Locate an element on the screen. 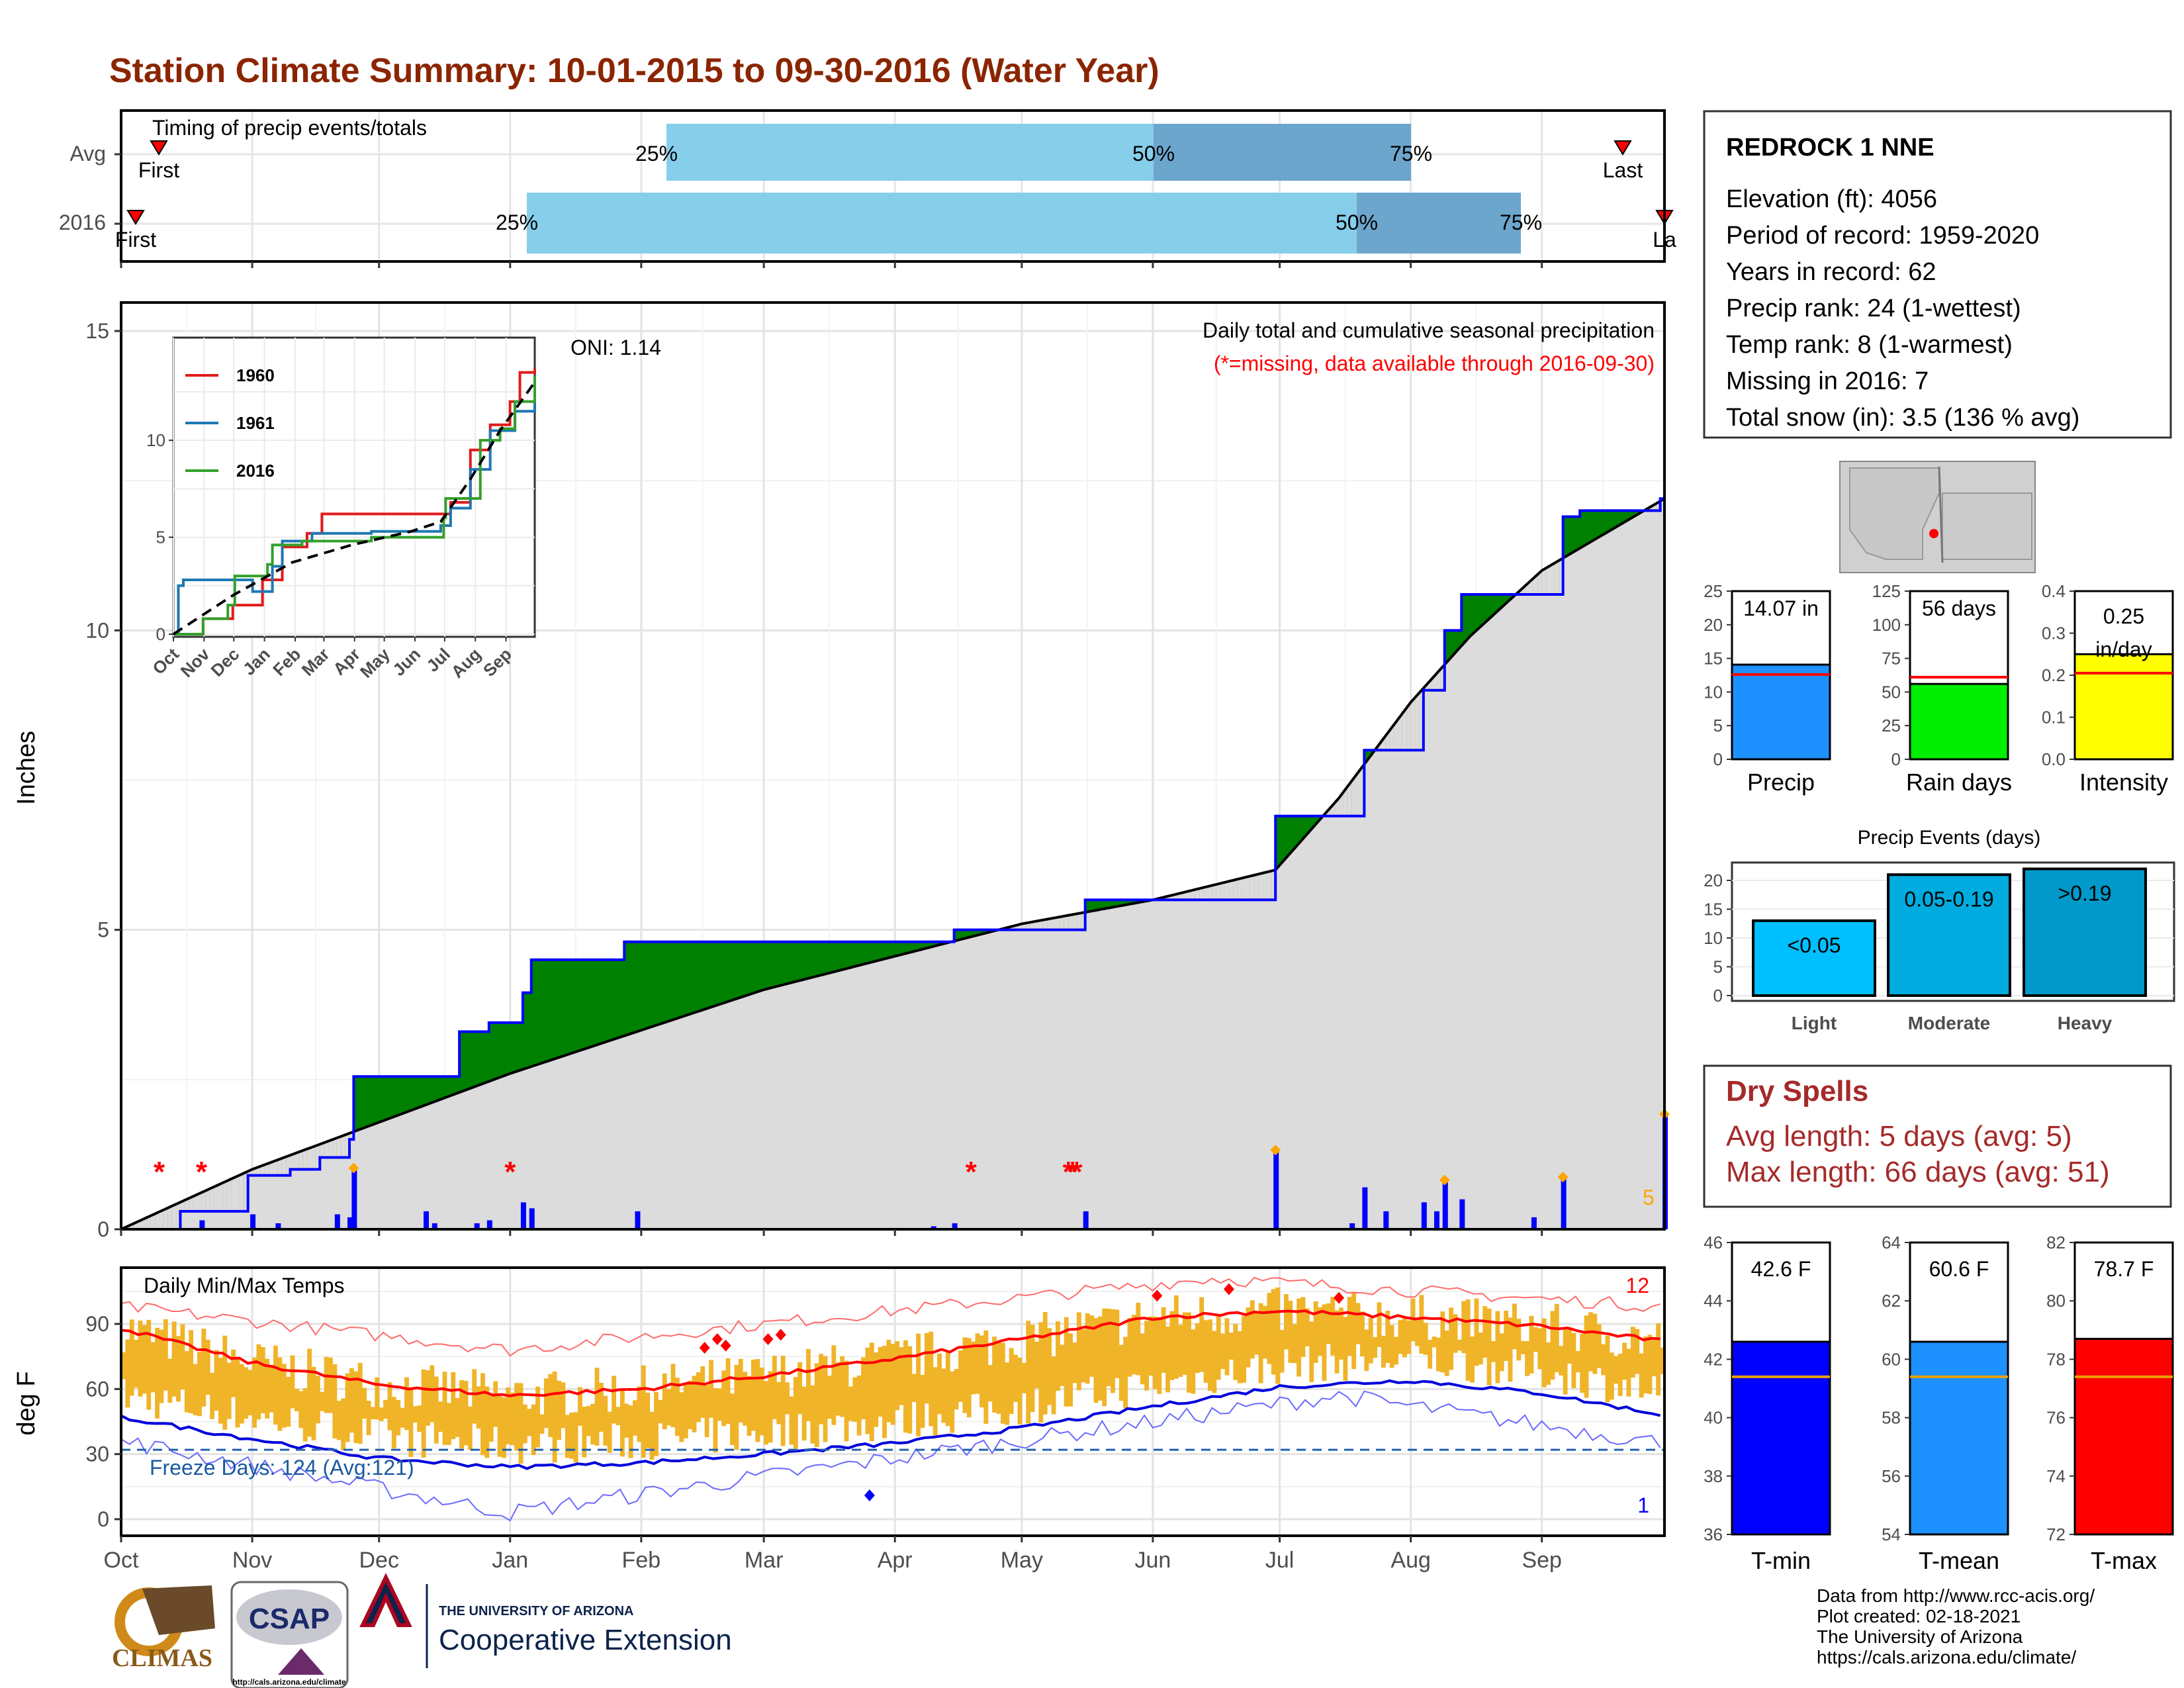 This screenshot has height=1688, width=2184. temp-gauge: 60.6 F 54 56 58 60 62 64 T-mean is located at coordinates (1945, 1403).